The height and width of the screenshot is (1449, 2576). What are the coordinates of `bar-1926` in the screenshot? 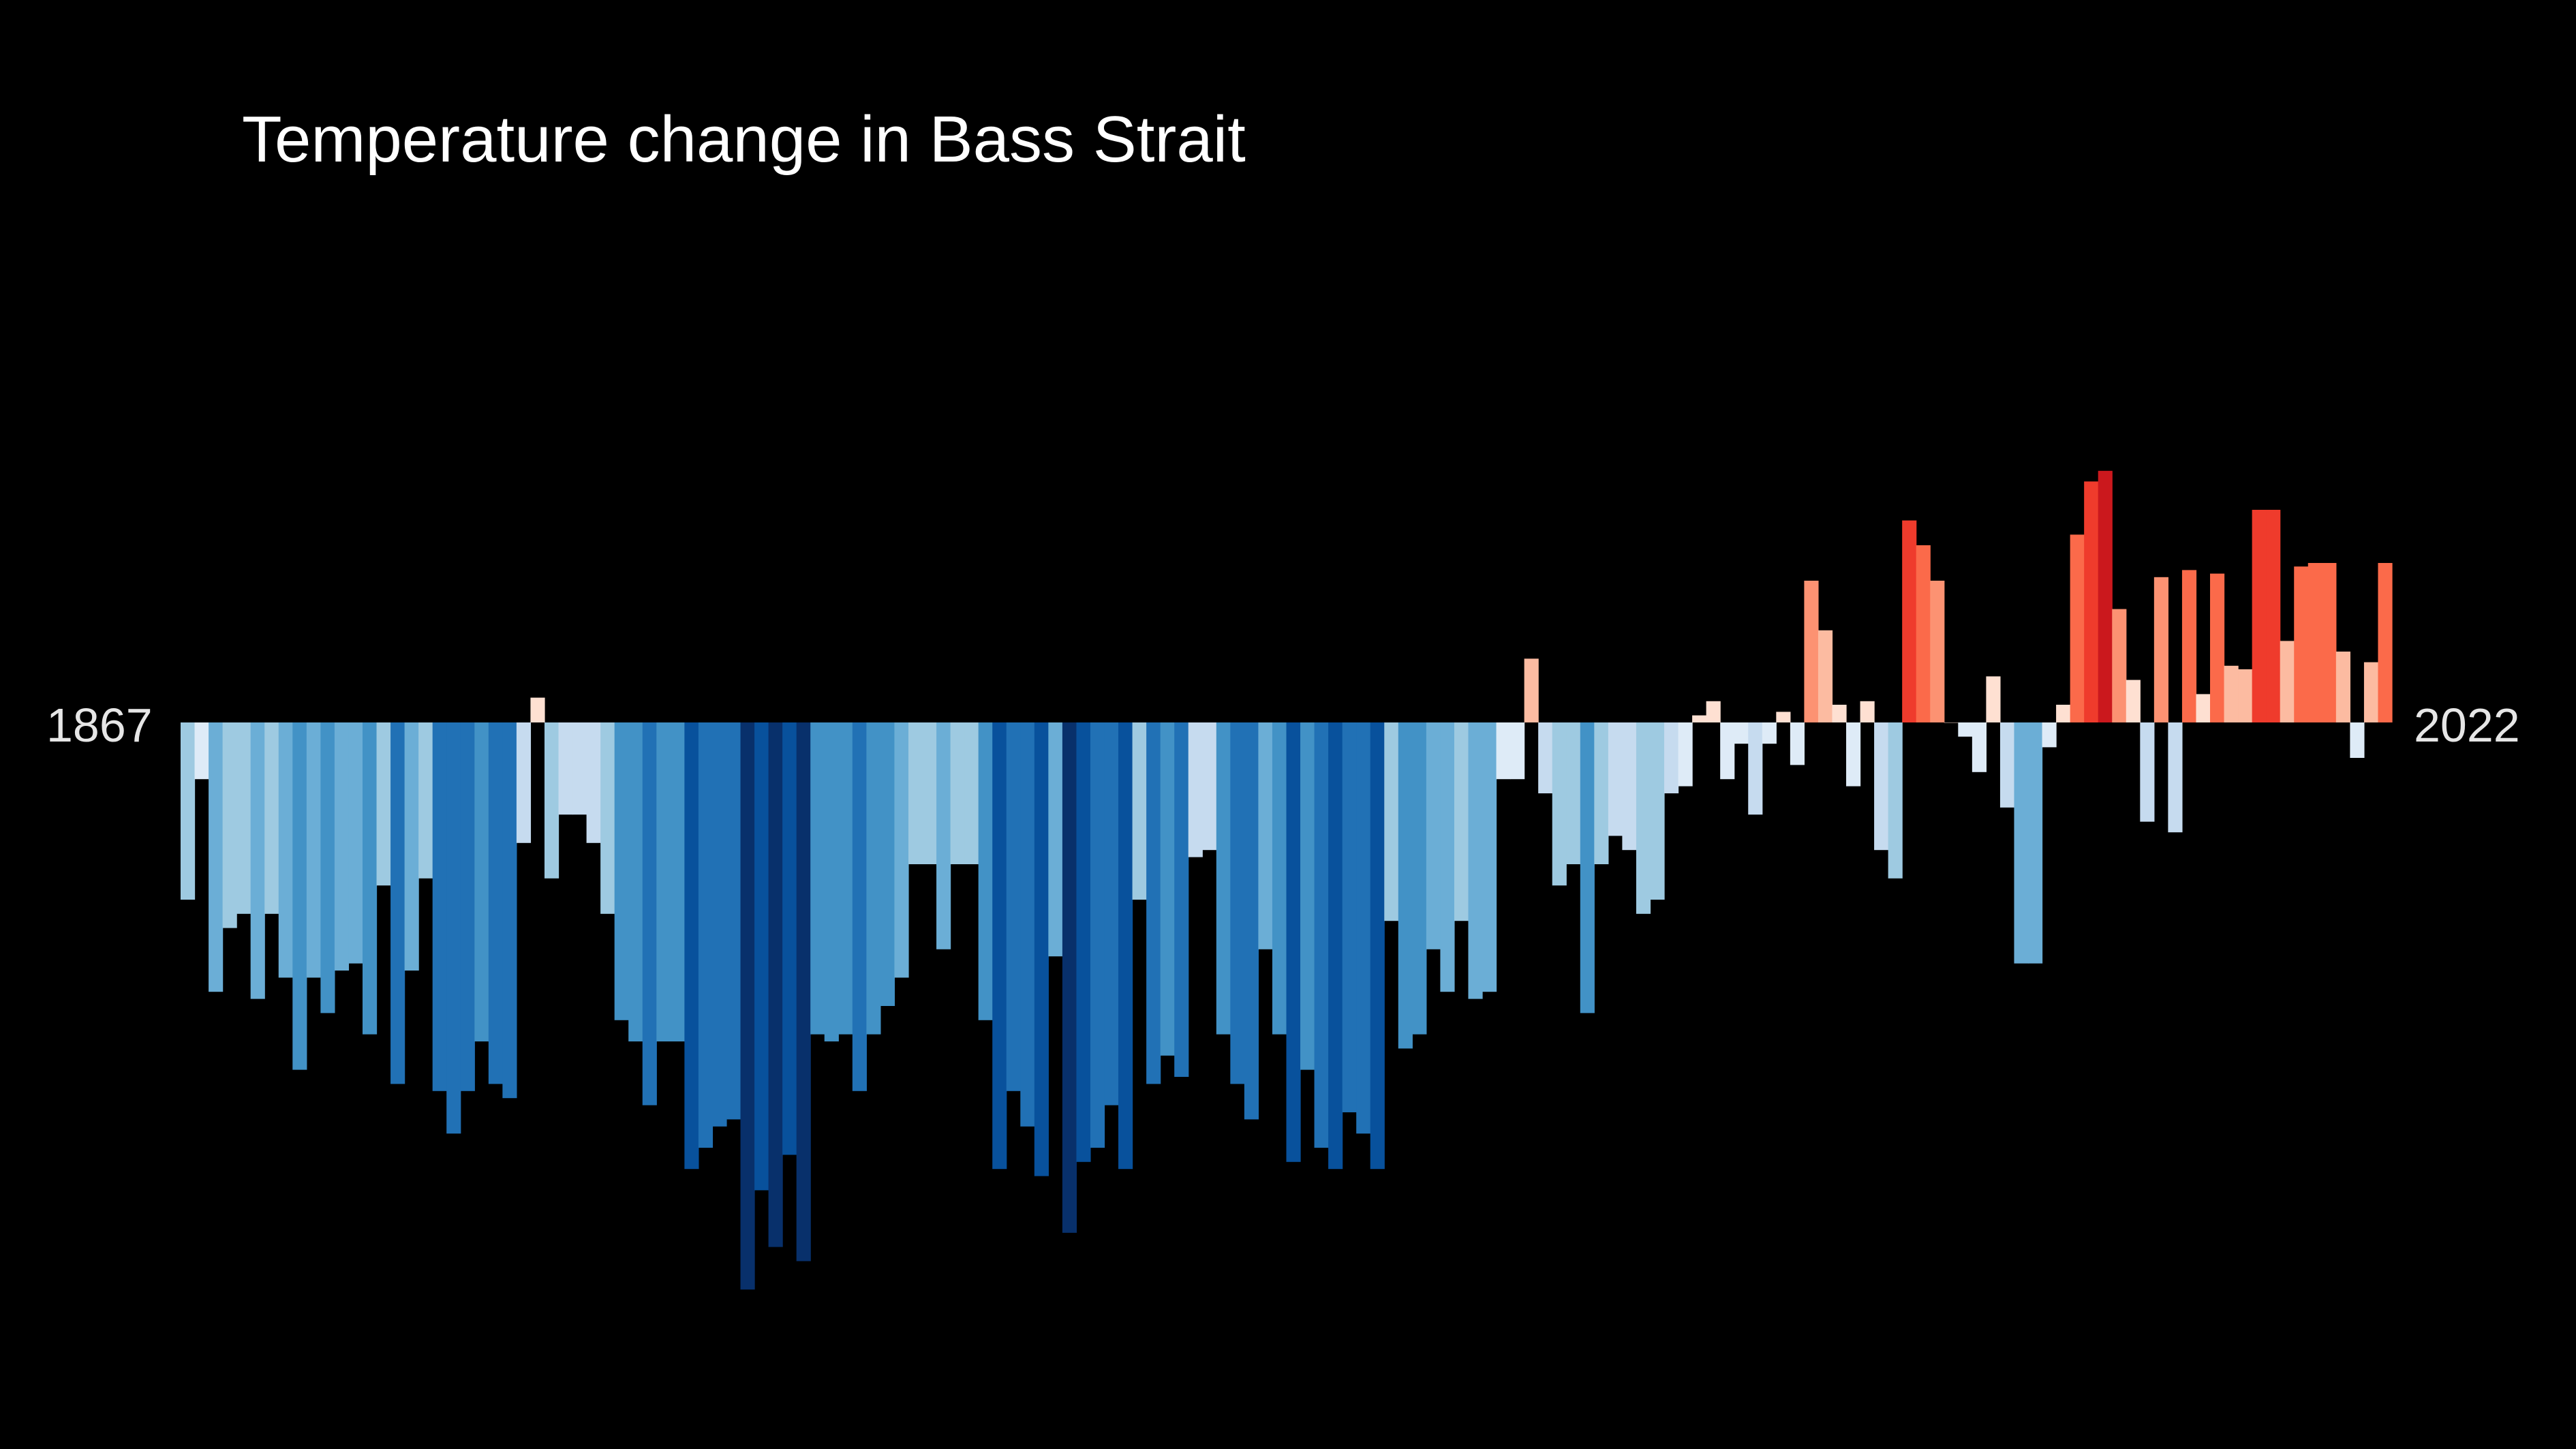 It's located at (1013, 906).